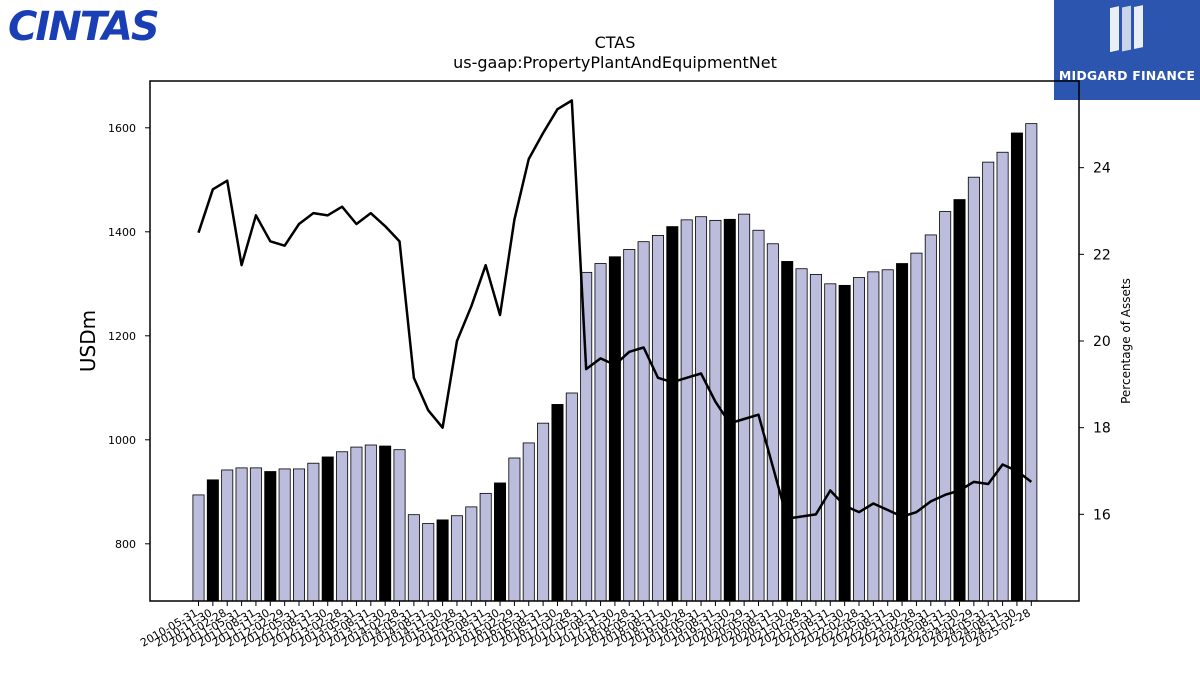  I want to click on y-axis-right: 16 18 20 22 24, so click(1095, 342).